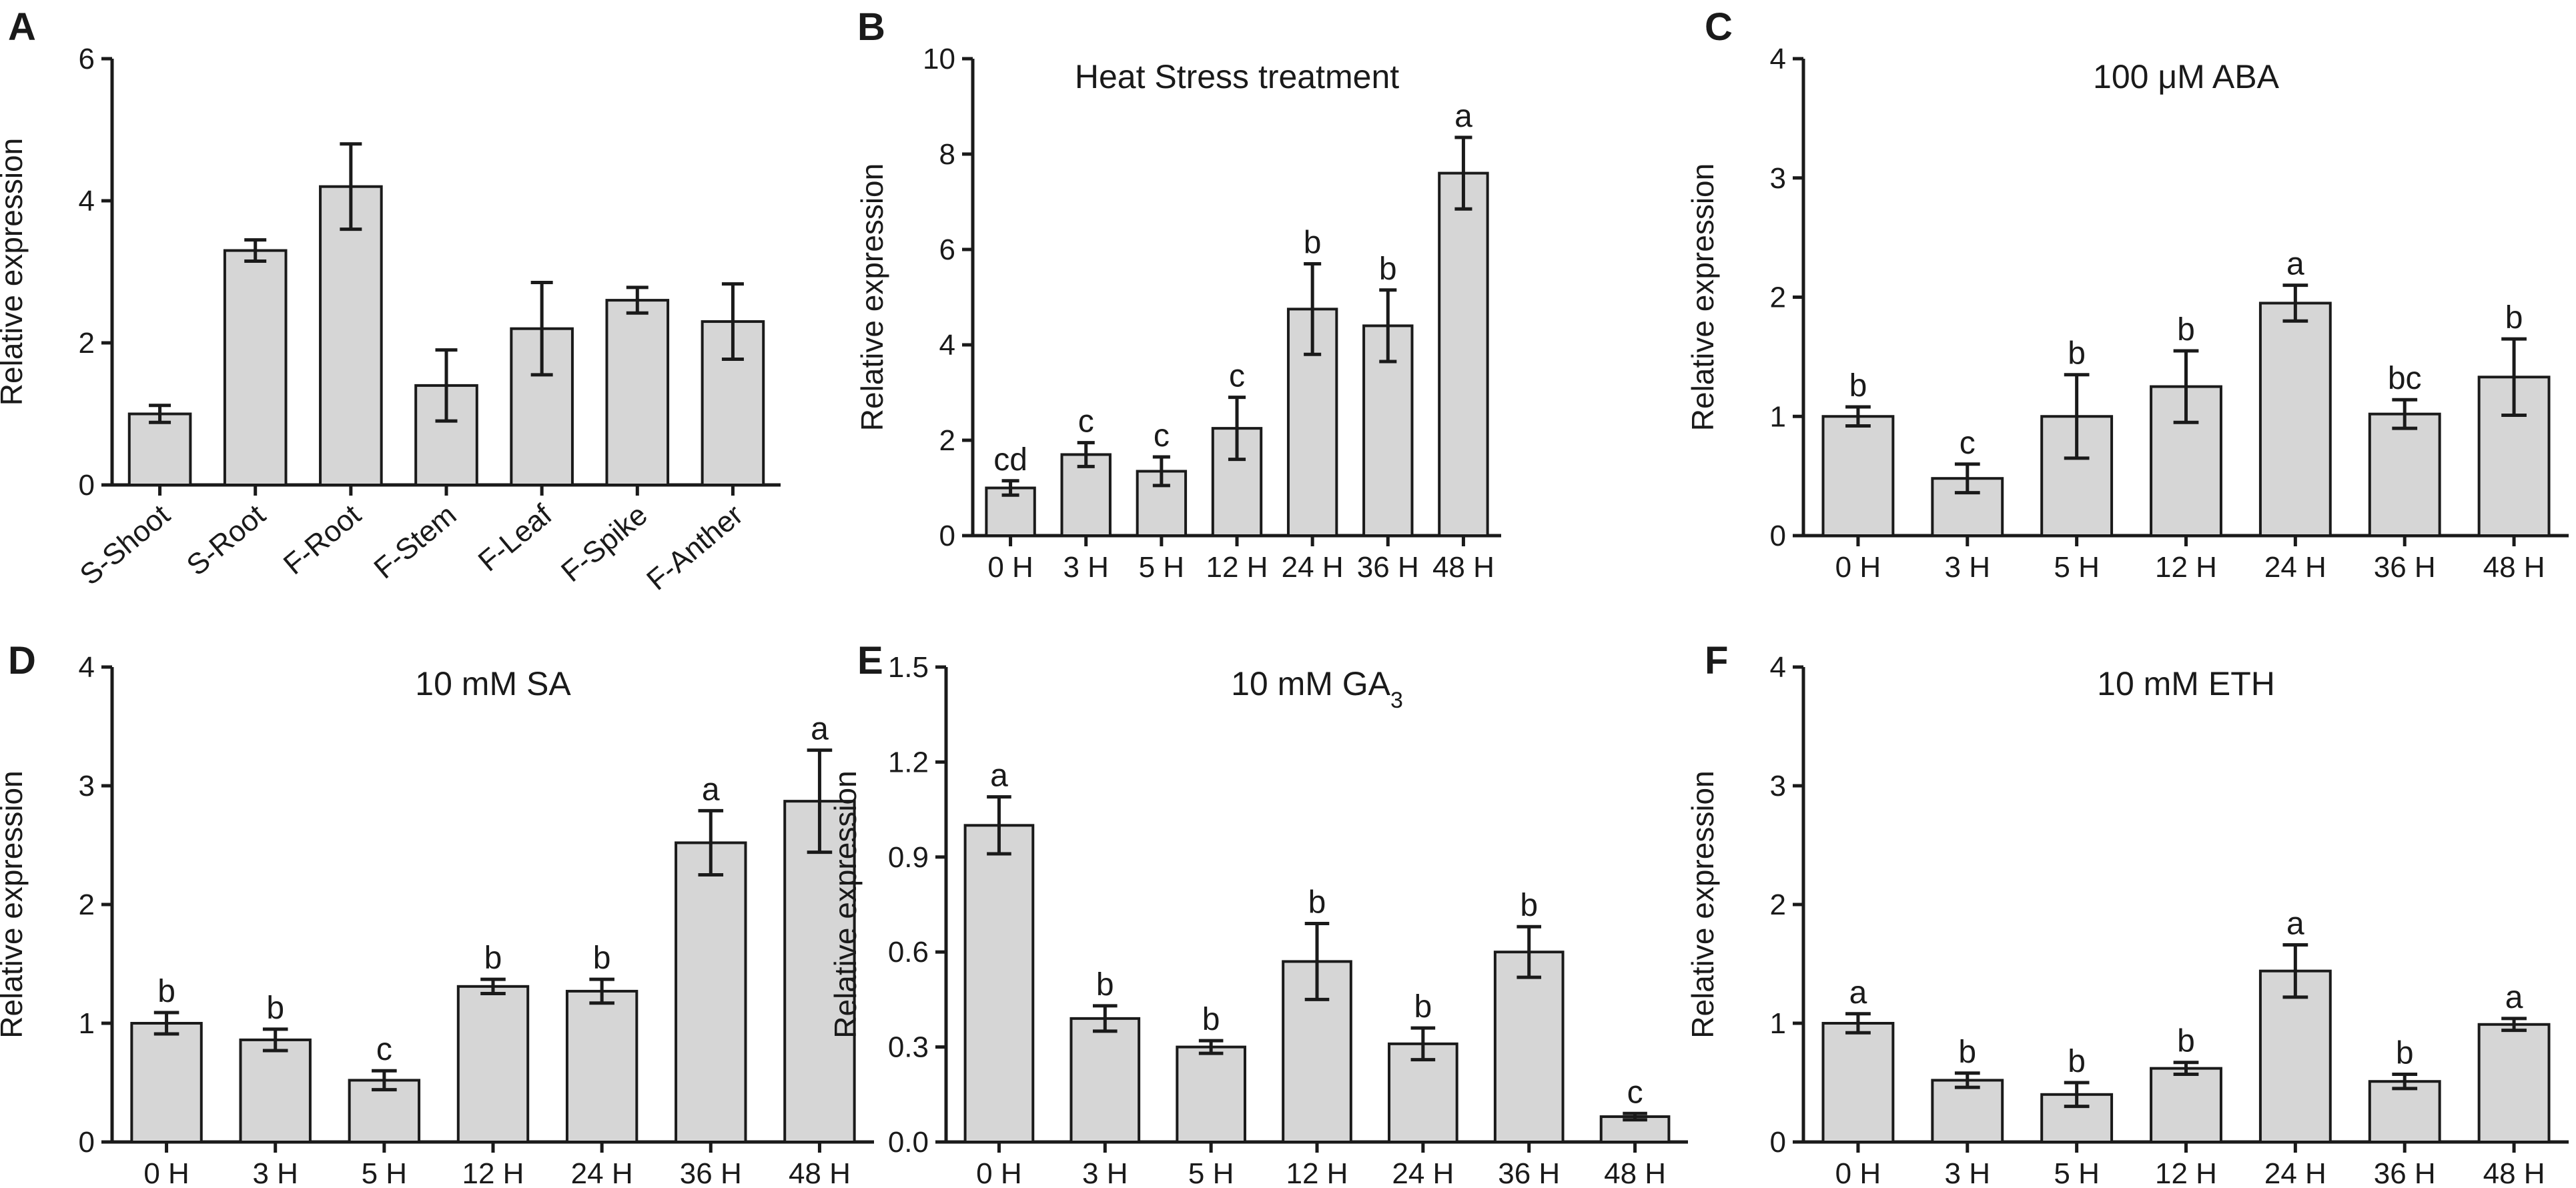 This screenshot has height=1188, width=2576. I want to click on panel-title: 10 mM ETH, so click(2186, 683).